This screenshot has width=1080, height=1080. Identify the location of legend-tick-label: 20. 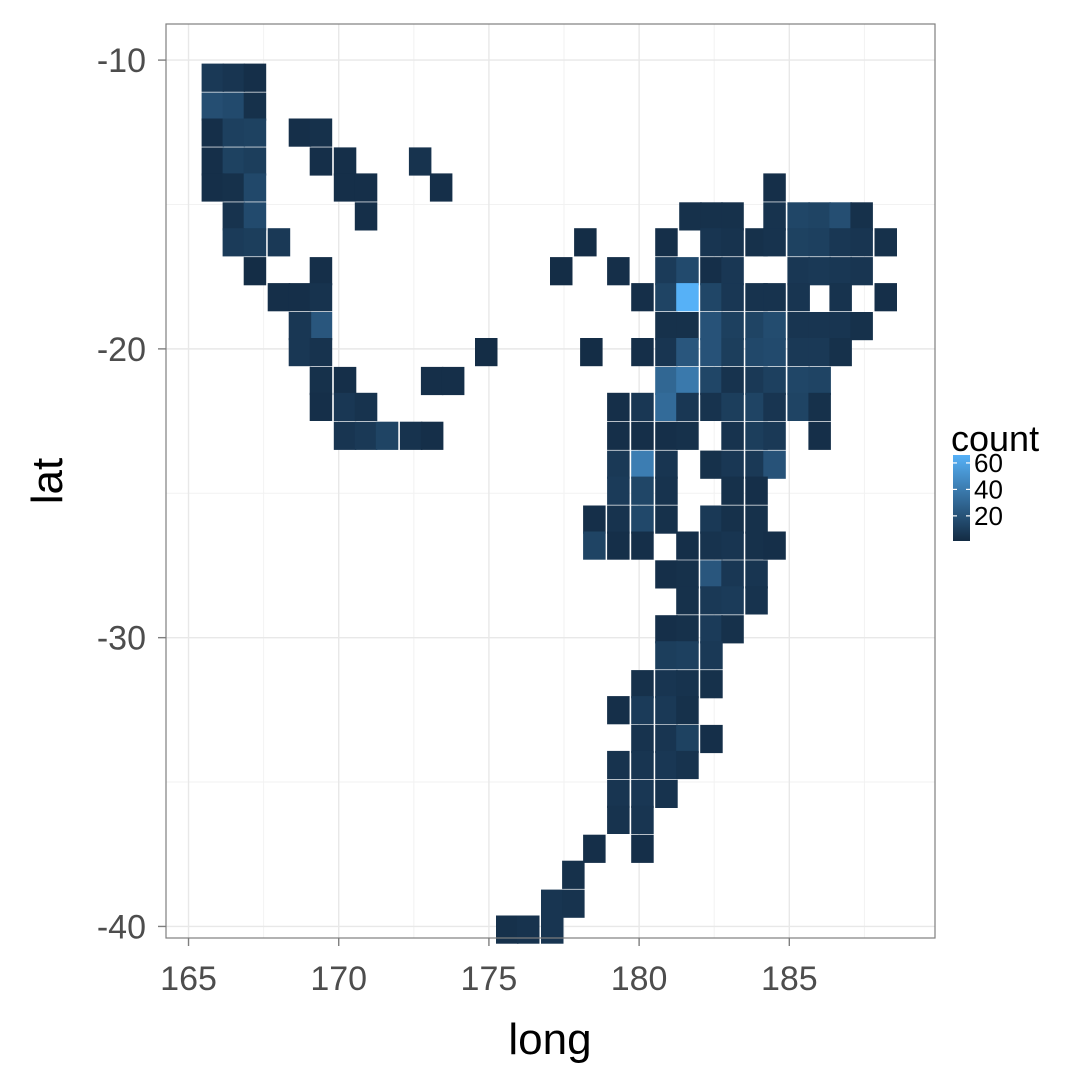
(988, 516).